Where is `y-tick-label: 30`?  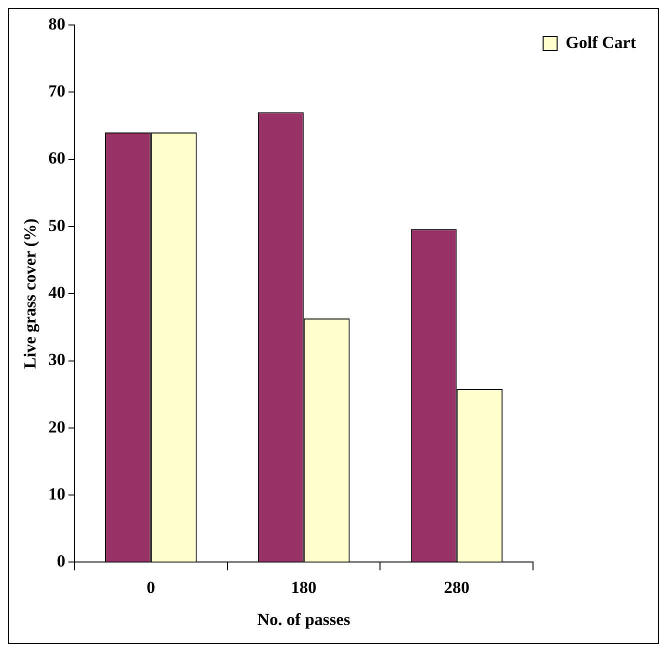
y-tick-label: 30 is located at coordinates (57, 360).